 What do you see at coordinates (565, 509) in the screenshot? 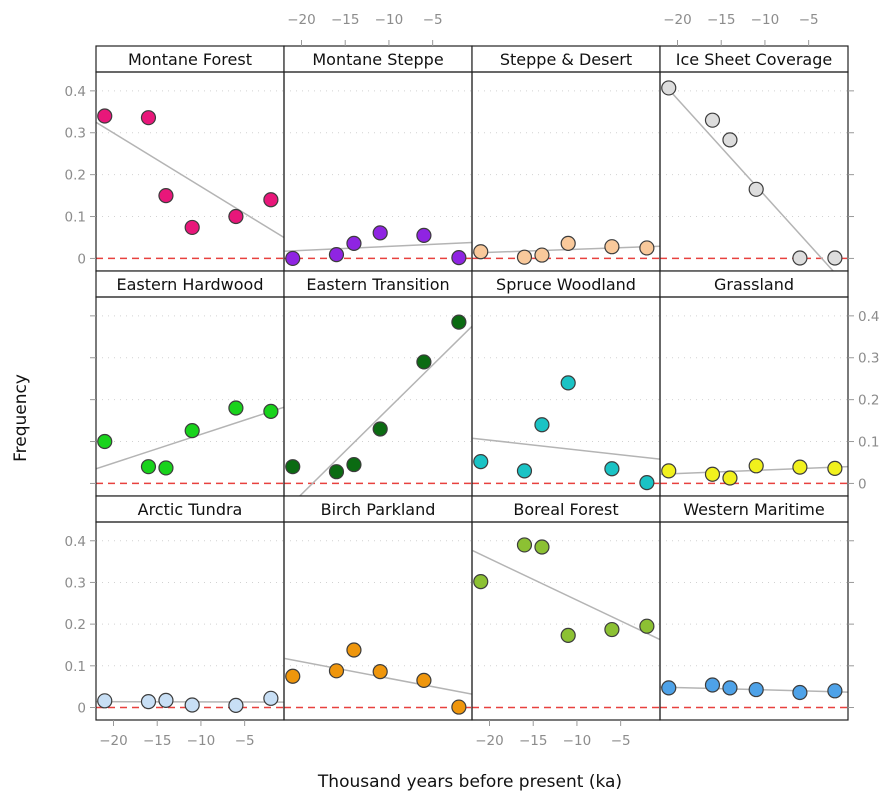
I see `panel-title: Boreal Forest` at bounding box center [565, 509].